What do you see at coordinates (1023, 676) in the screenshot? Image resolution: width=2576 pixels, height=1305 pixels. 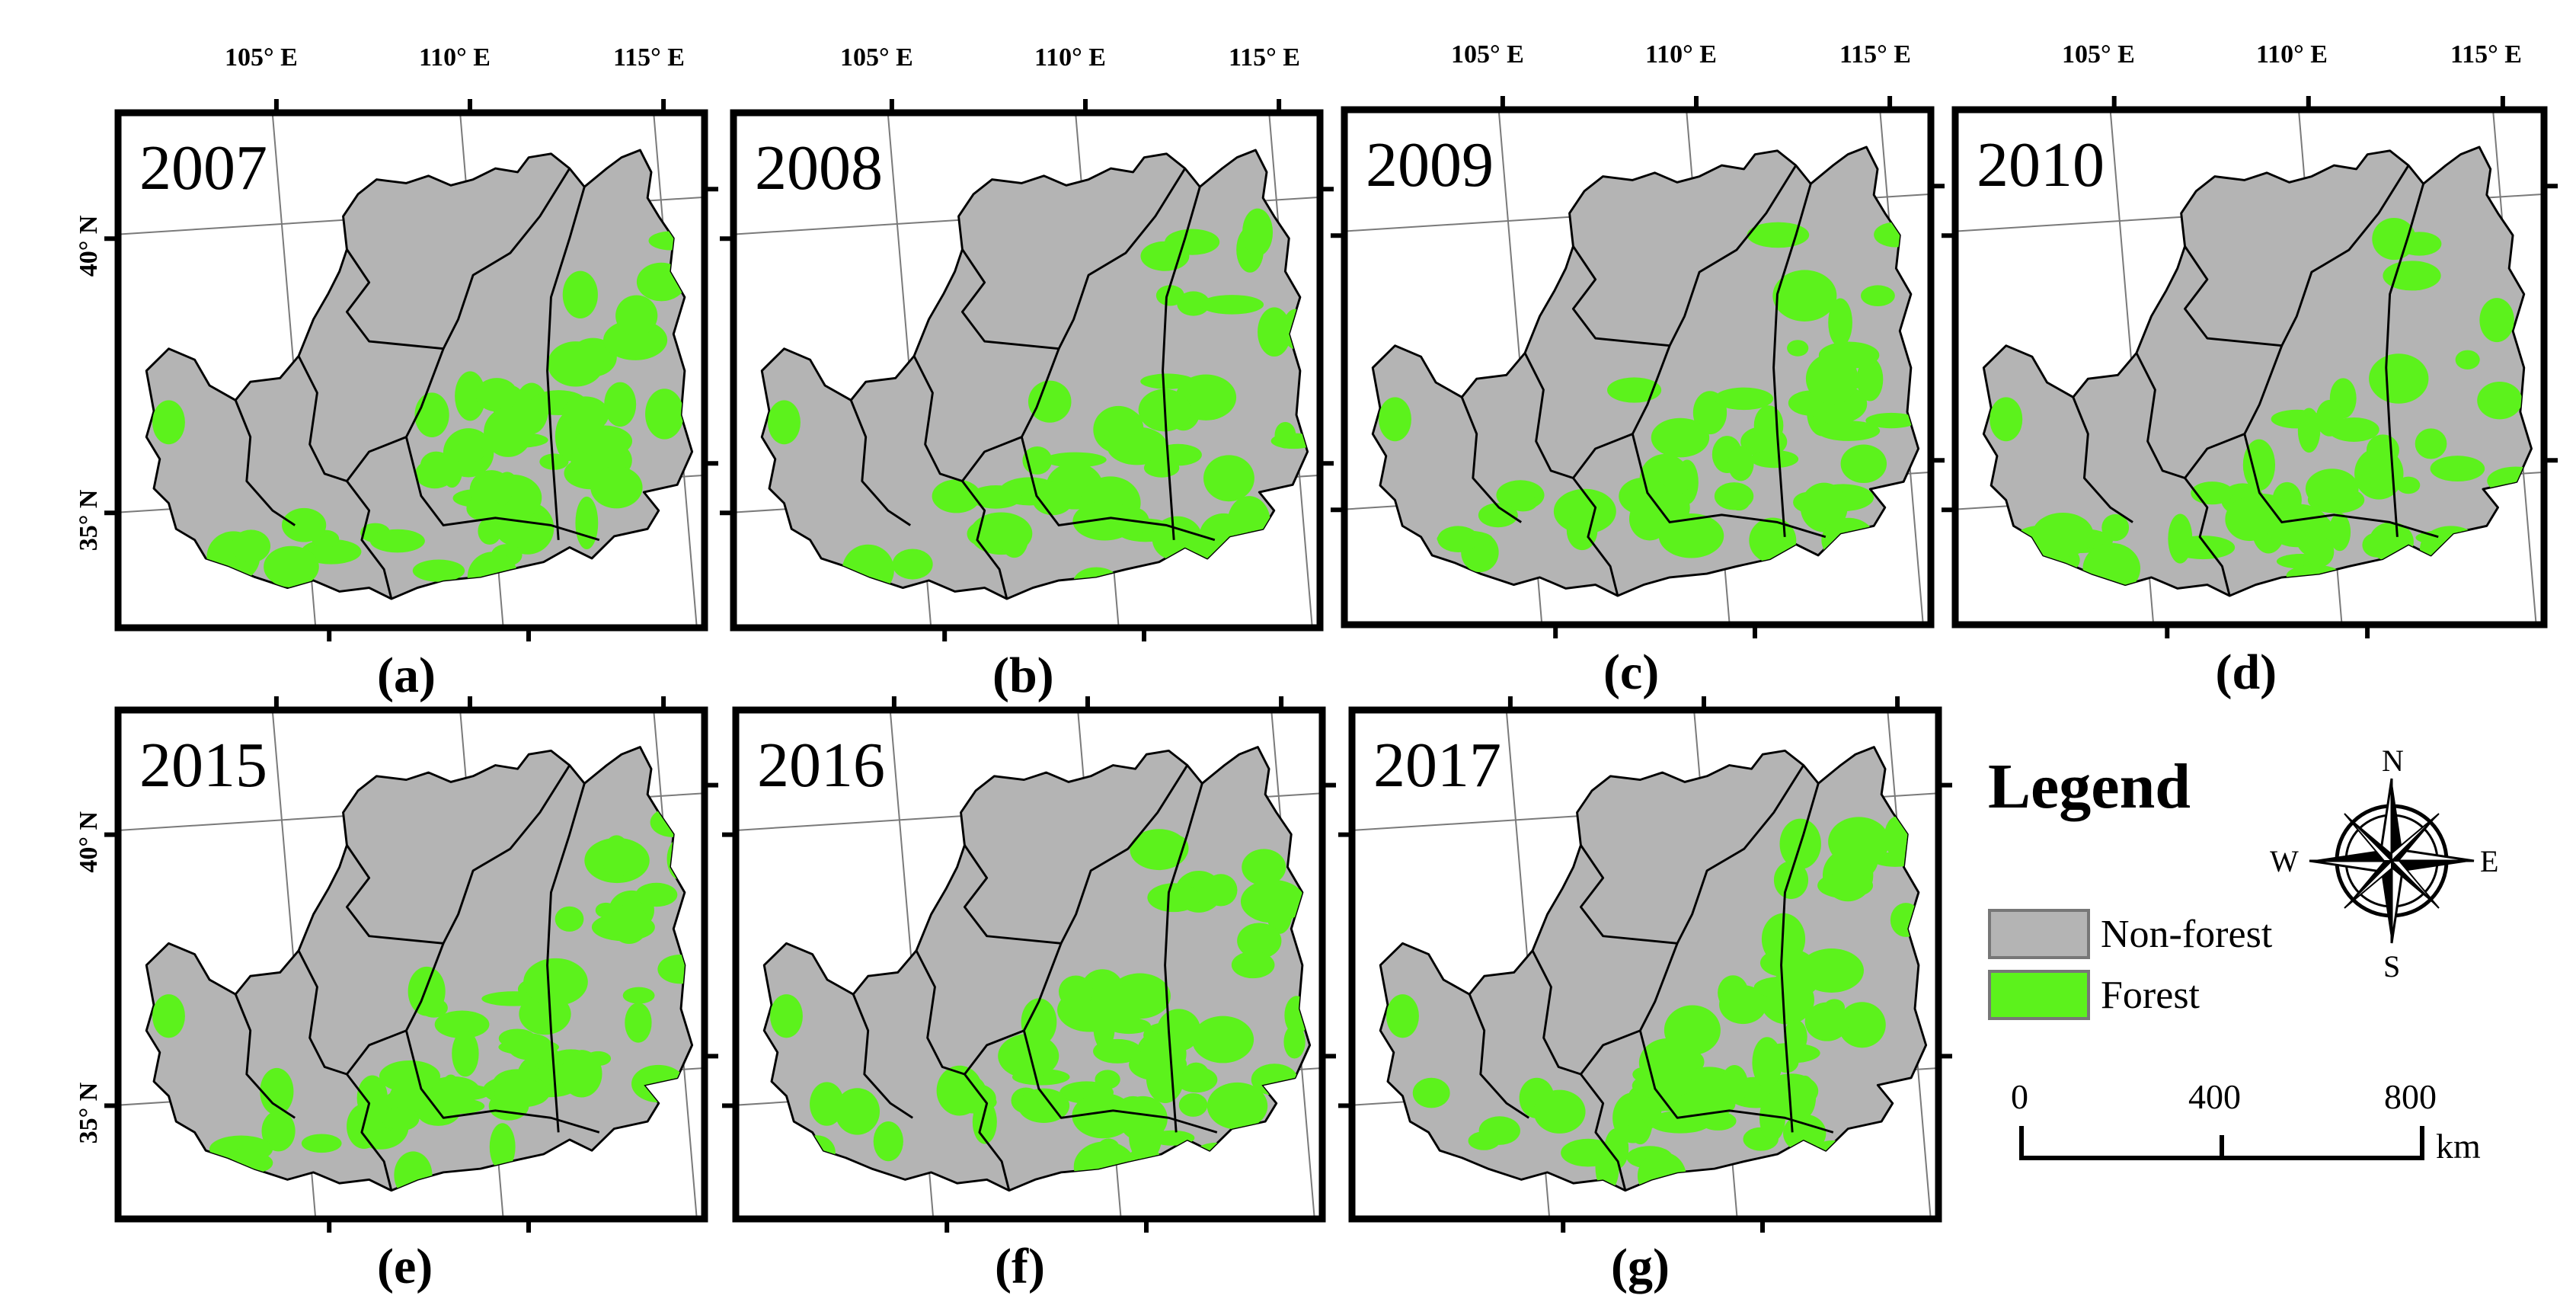 I see `panel-label: (b)` at bounding box center [1023, 676].